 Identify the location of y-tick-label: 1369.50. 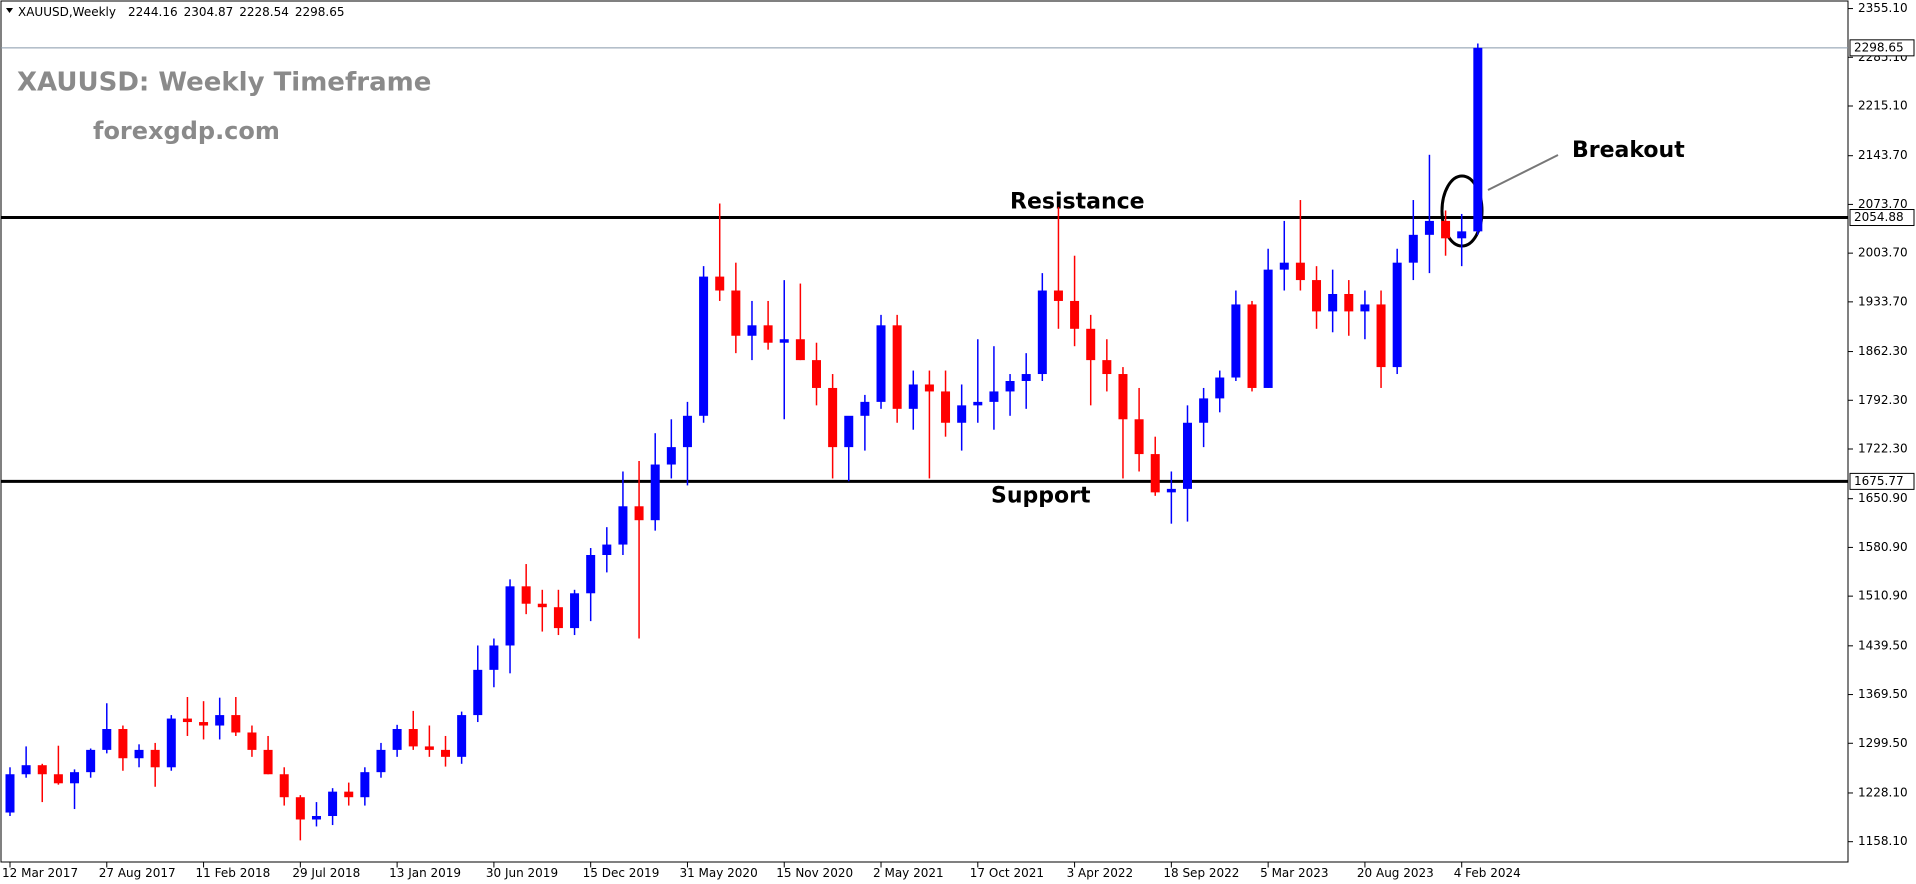
(1883, 694).